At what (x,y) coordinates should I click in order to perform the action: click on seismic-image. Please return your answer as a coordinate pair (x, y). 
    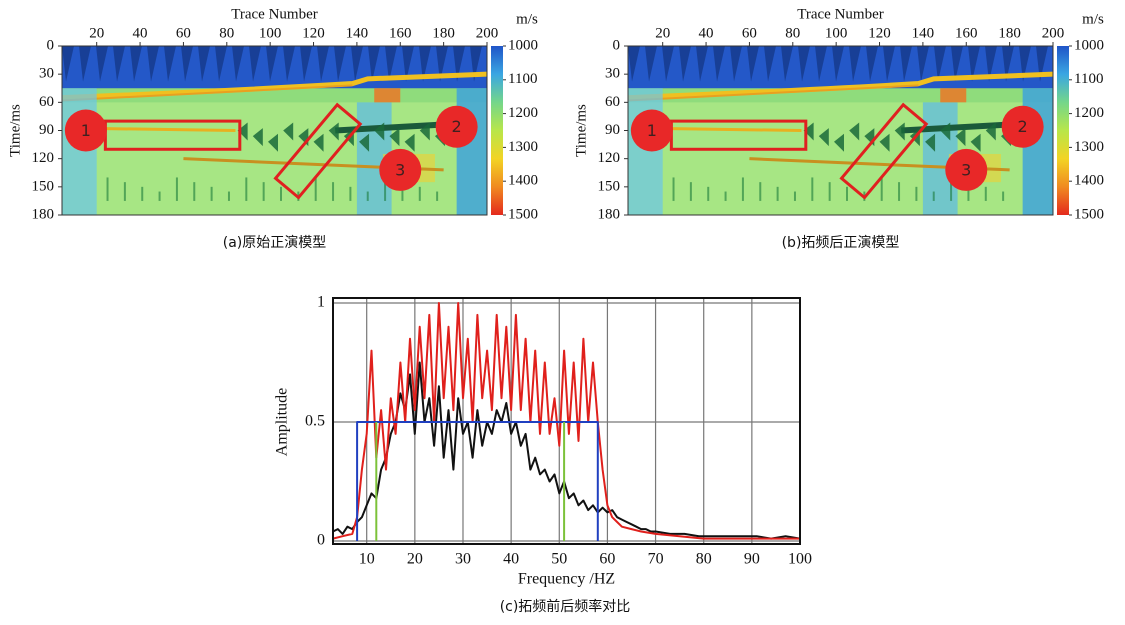
    Looking at the image, I should click on (274, 130).